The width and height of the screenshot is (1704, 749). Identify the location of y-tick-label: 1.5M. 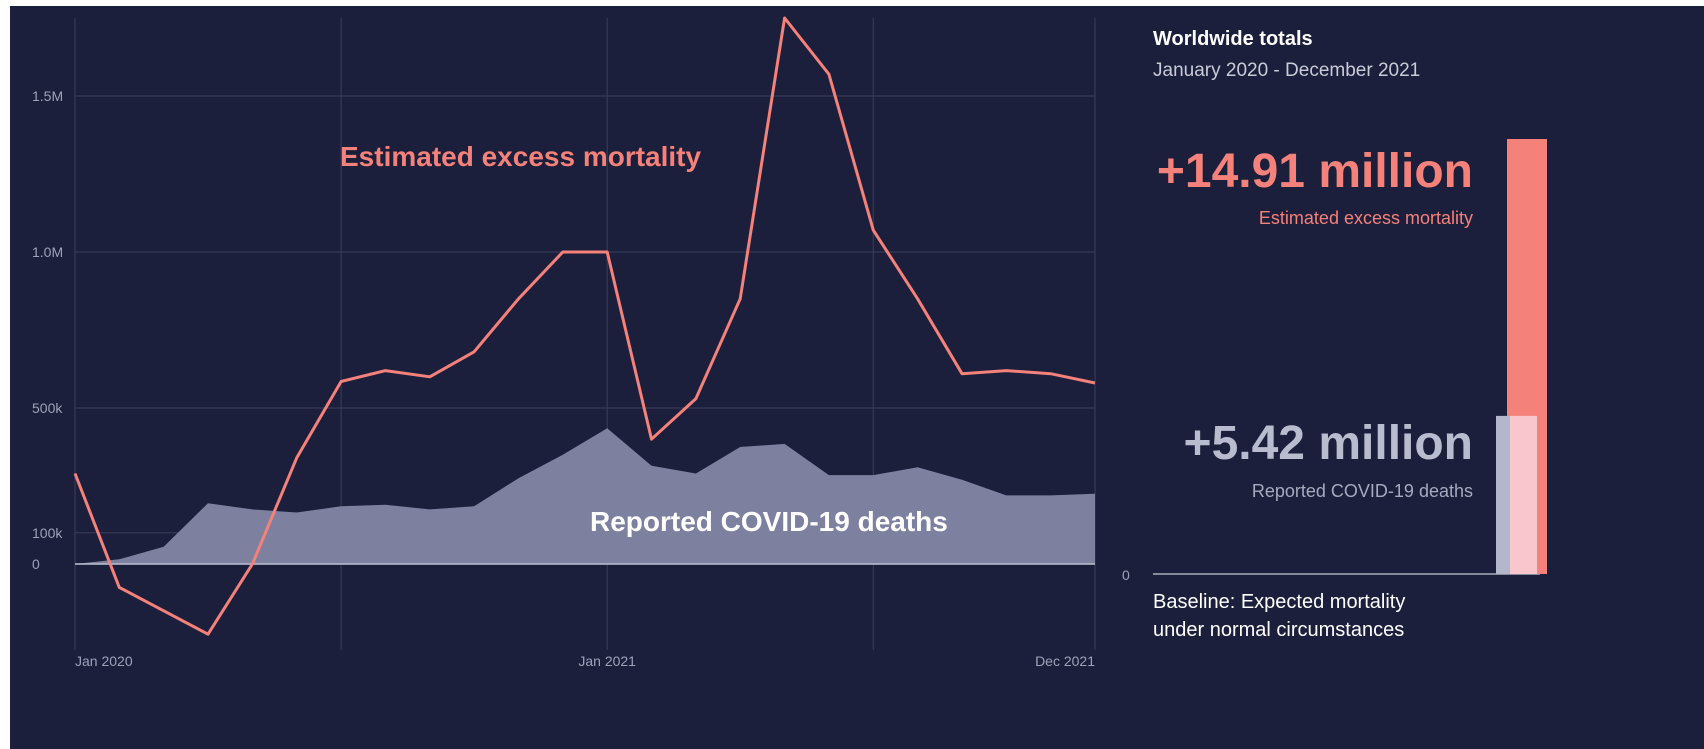
(47, 96).